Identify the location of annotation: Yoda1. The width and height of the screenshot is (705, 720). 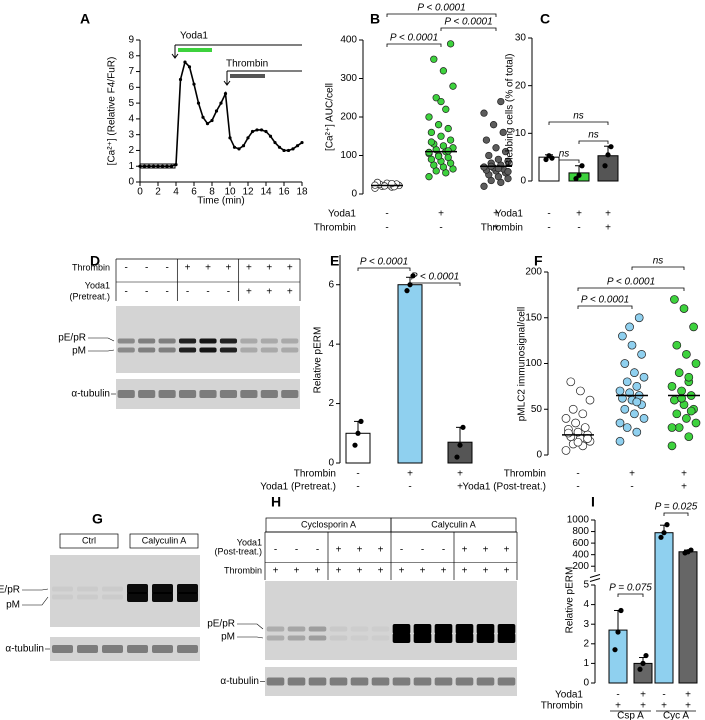
(194, 36).